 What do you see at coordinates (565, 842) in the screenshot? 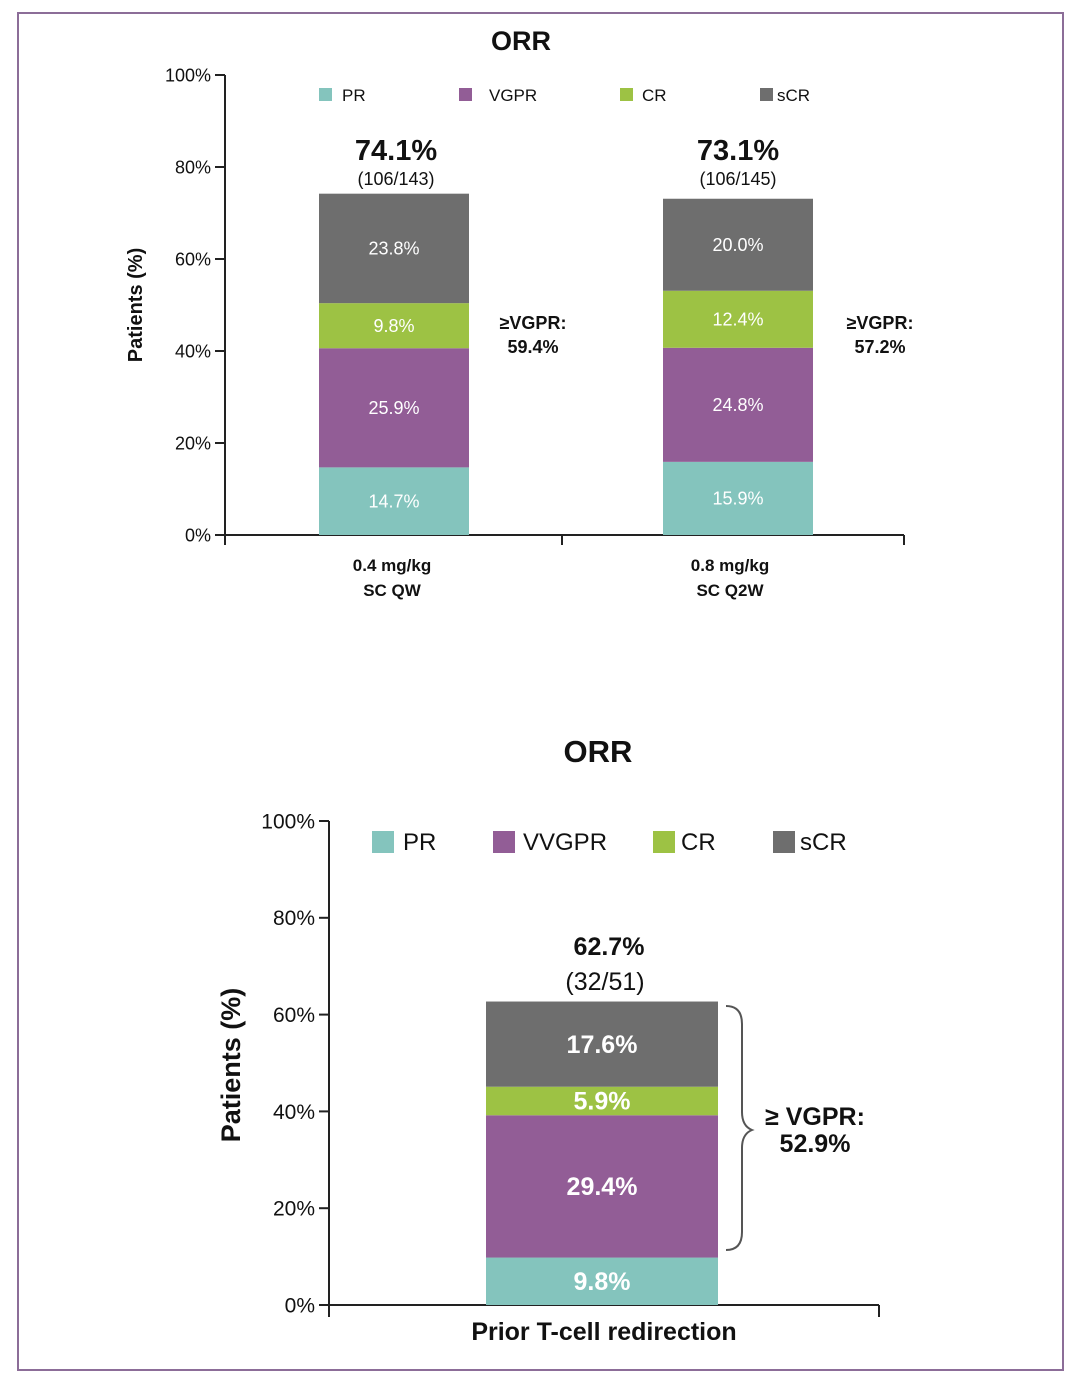
I see `legend-label-vgpr: VVGPR` at bounding box center [565, 842].